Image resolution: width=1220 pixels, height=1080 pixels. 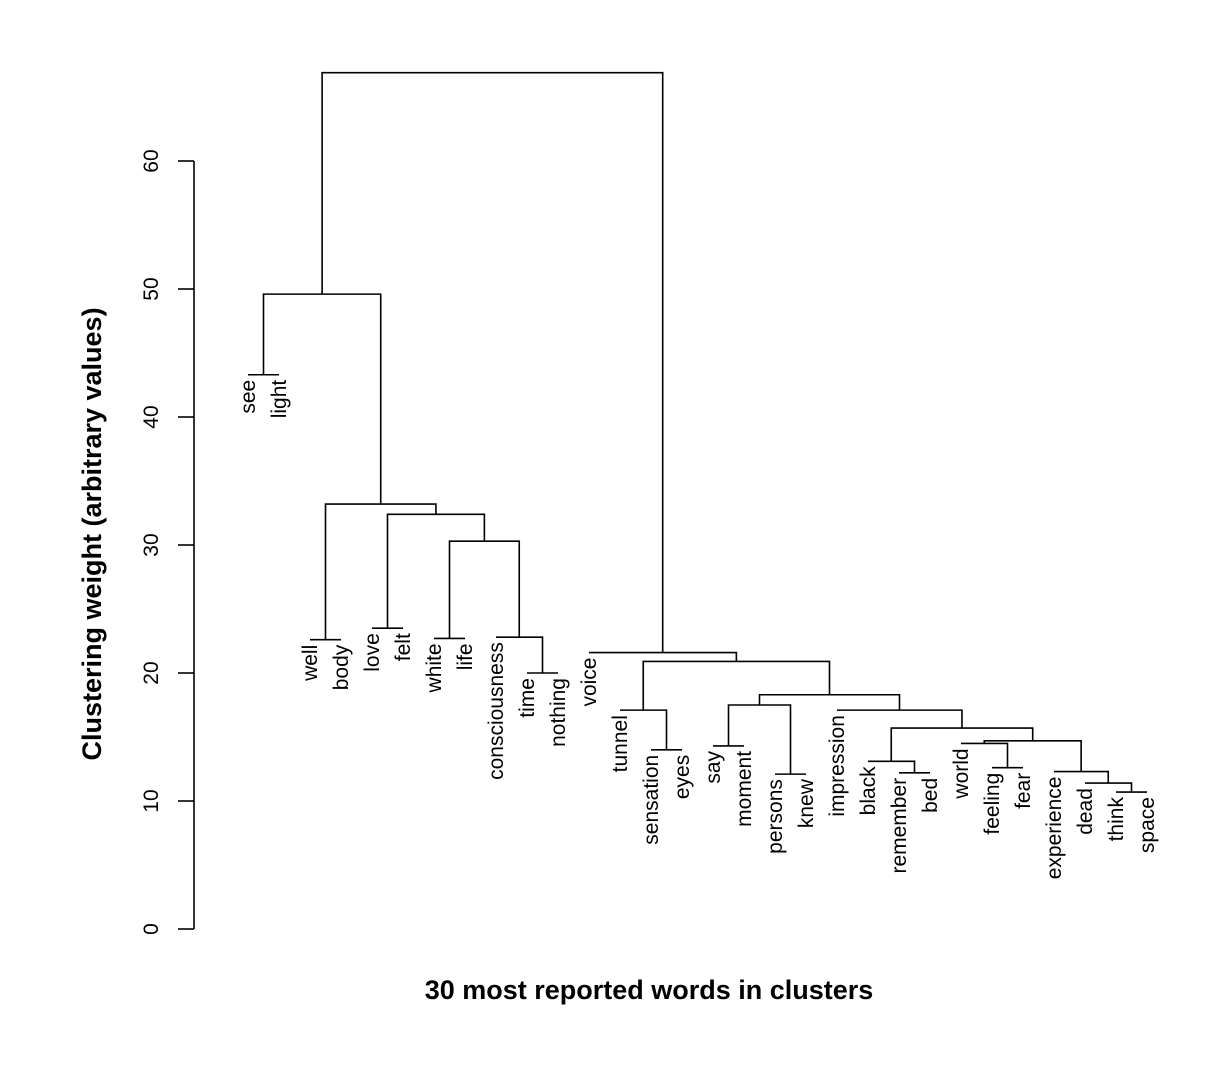 What do you see at coordinates (930, 795) in the screenshot?
I see `leaf-label: bed` at bounding box center [930, 795].